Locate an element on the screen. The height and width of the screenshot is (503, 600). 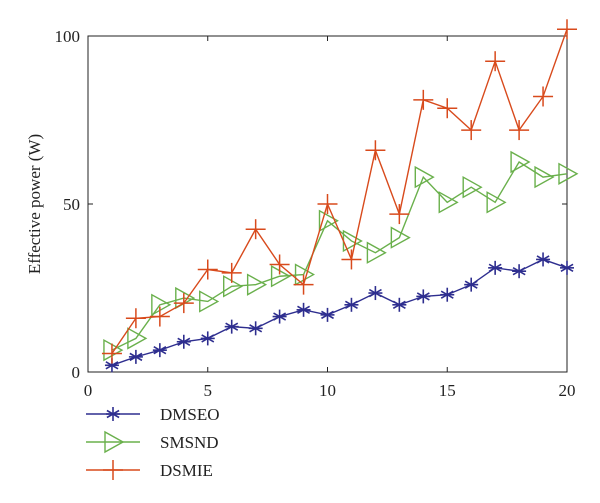
x-tick-label: 0 is located at coordinates (88, 390).